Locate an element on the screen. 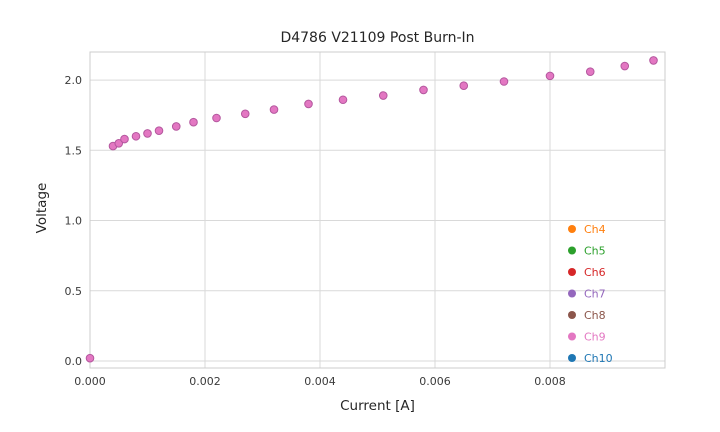 The width and height of the screenshot is (720, 432). y-tick-label: 0.5 is located at coordinates (74, 291).